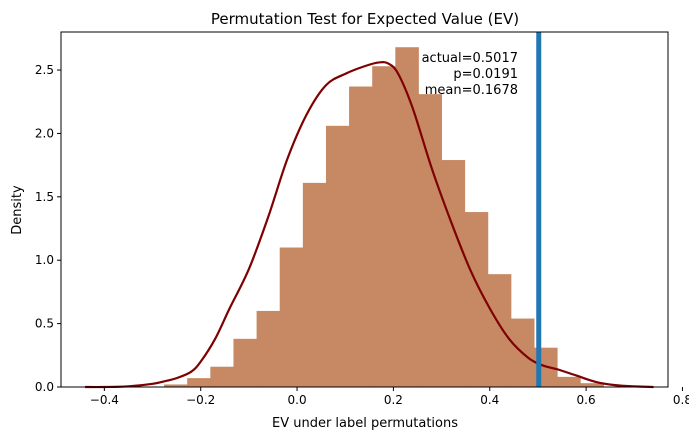 The image size is (689, 440). What do you see at coordinates (44, 324) in the screenshot?
I see `y-tick-label: 0.5` at bounding box center [44, 324].